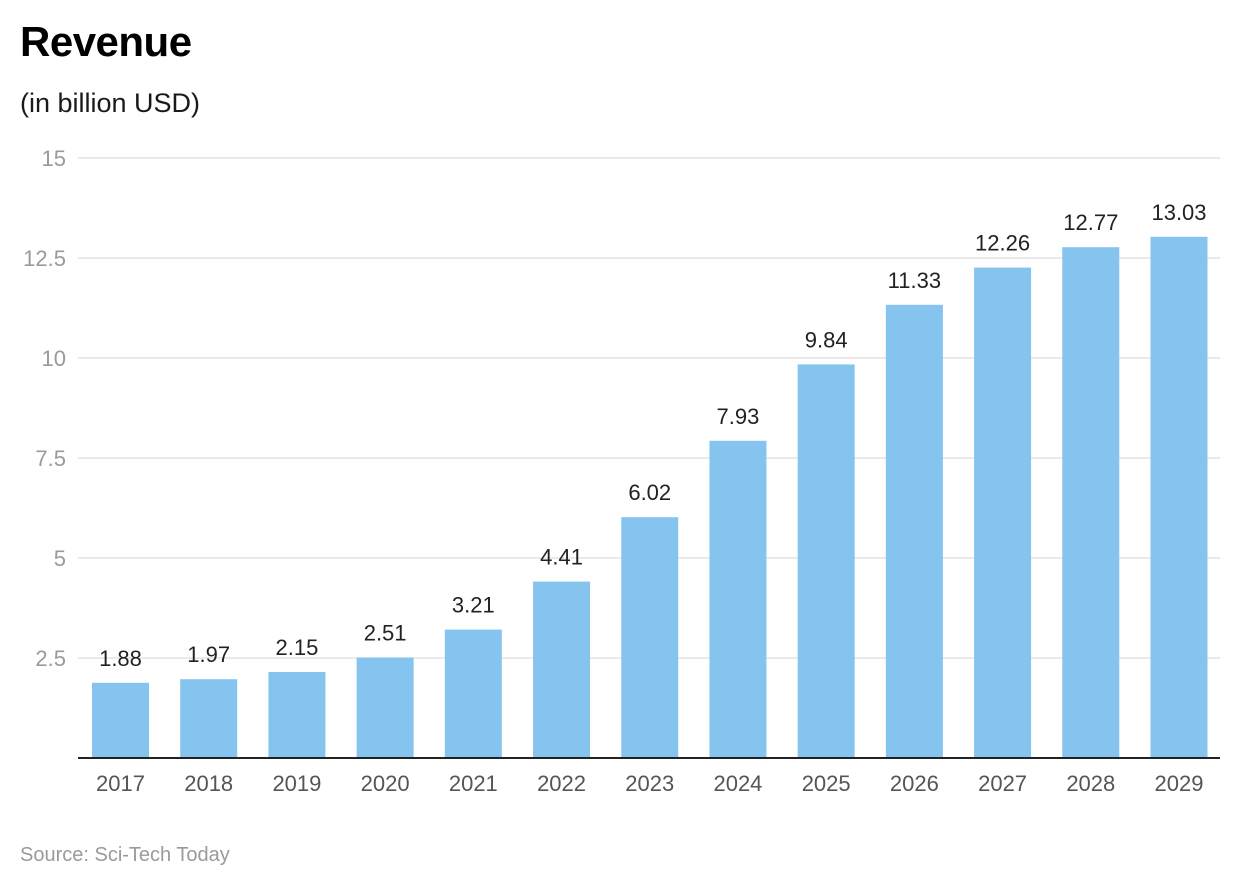 Image resolution: width=1240 pixels, height=890 pixels. I want to click on x-tick-label-2023: 2023, so click(649, 783).